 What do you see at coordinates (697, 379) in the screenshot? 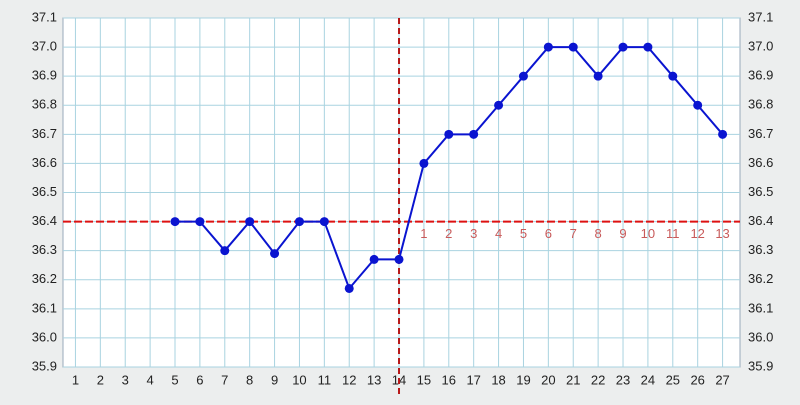
I see `x-tick-label: 26` at bounding box center [697, 379].